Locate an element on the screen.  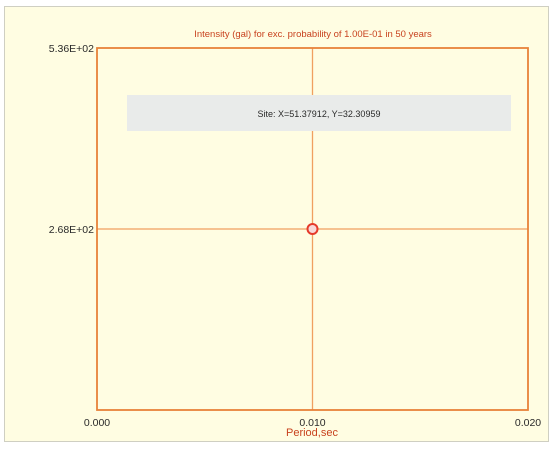
data-points is located at coordinates (312, 229).